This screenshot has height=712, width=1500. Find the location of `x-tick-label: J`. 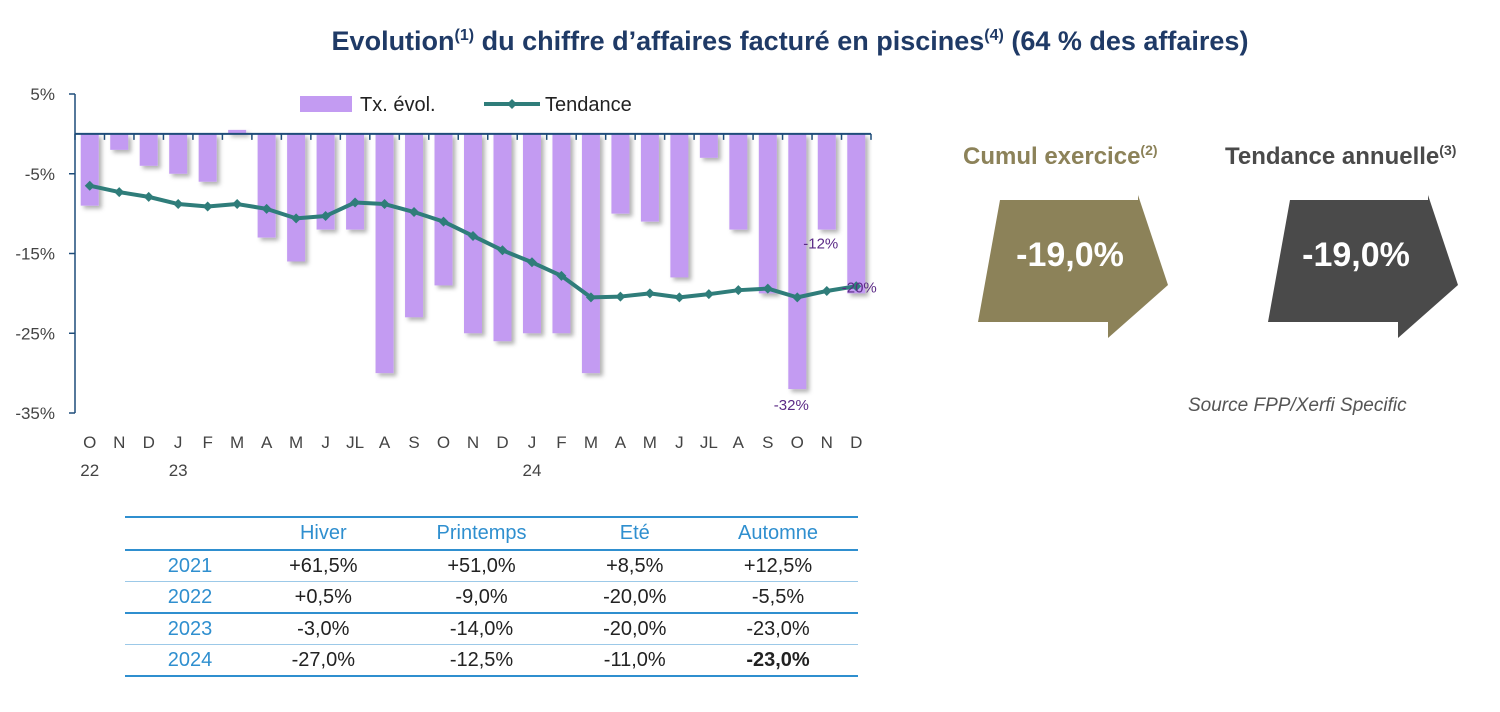

x-tick-label: J is located at coordinates (178, 442).